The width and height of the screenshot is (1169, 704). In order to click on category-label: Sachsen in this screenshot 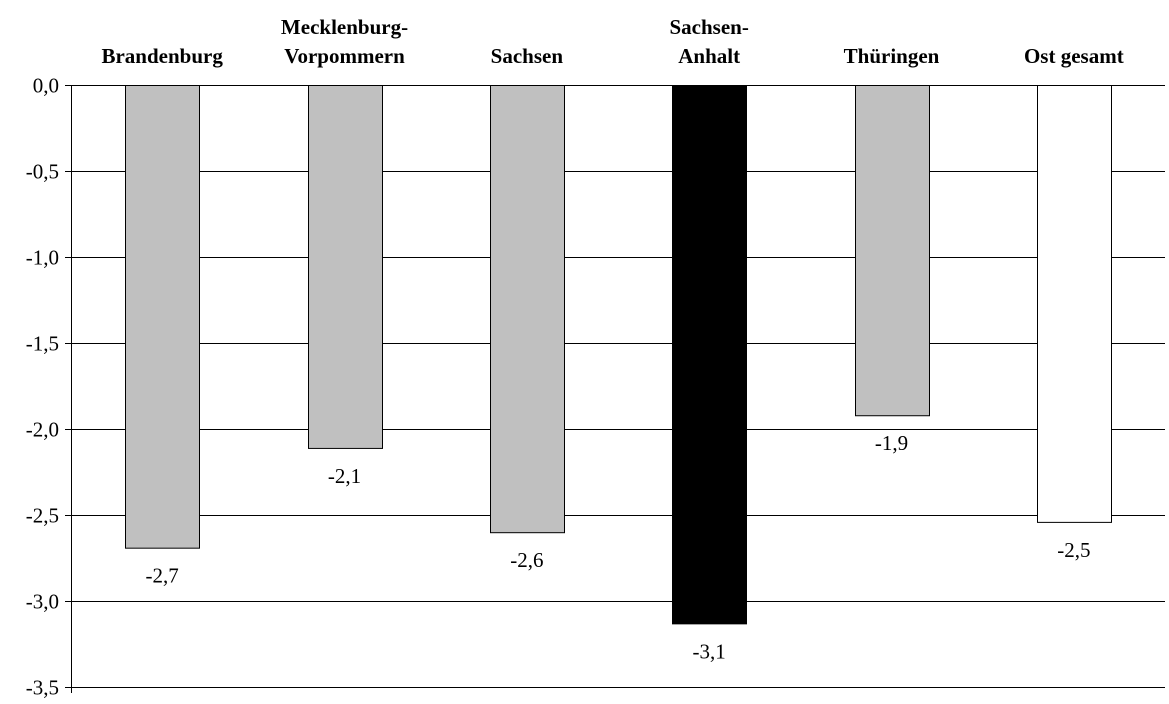, I will do `click(527, 56)`.